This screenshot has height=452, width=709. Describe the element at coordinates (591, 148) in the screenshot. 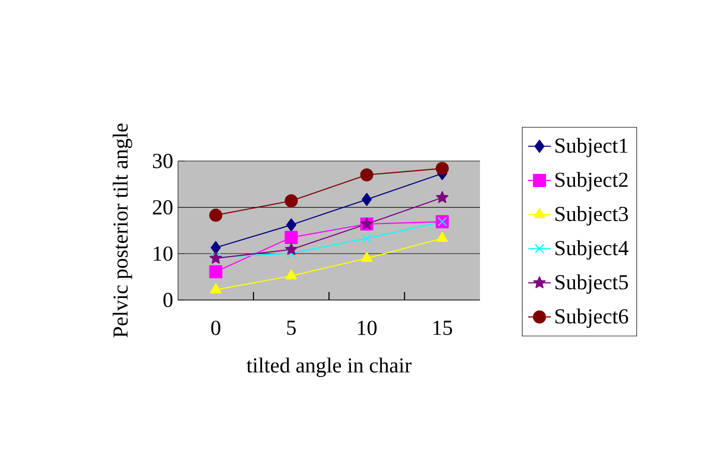

I see `legend-label: Subject1` at that location.